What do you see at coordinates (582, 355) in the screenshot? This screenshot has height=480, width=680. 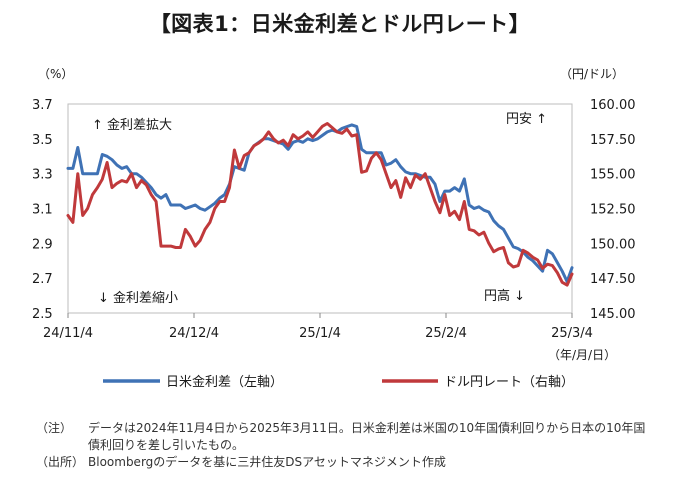 I see `x-axis-unit: （年/月/日）` at bounding box center [582, 355].